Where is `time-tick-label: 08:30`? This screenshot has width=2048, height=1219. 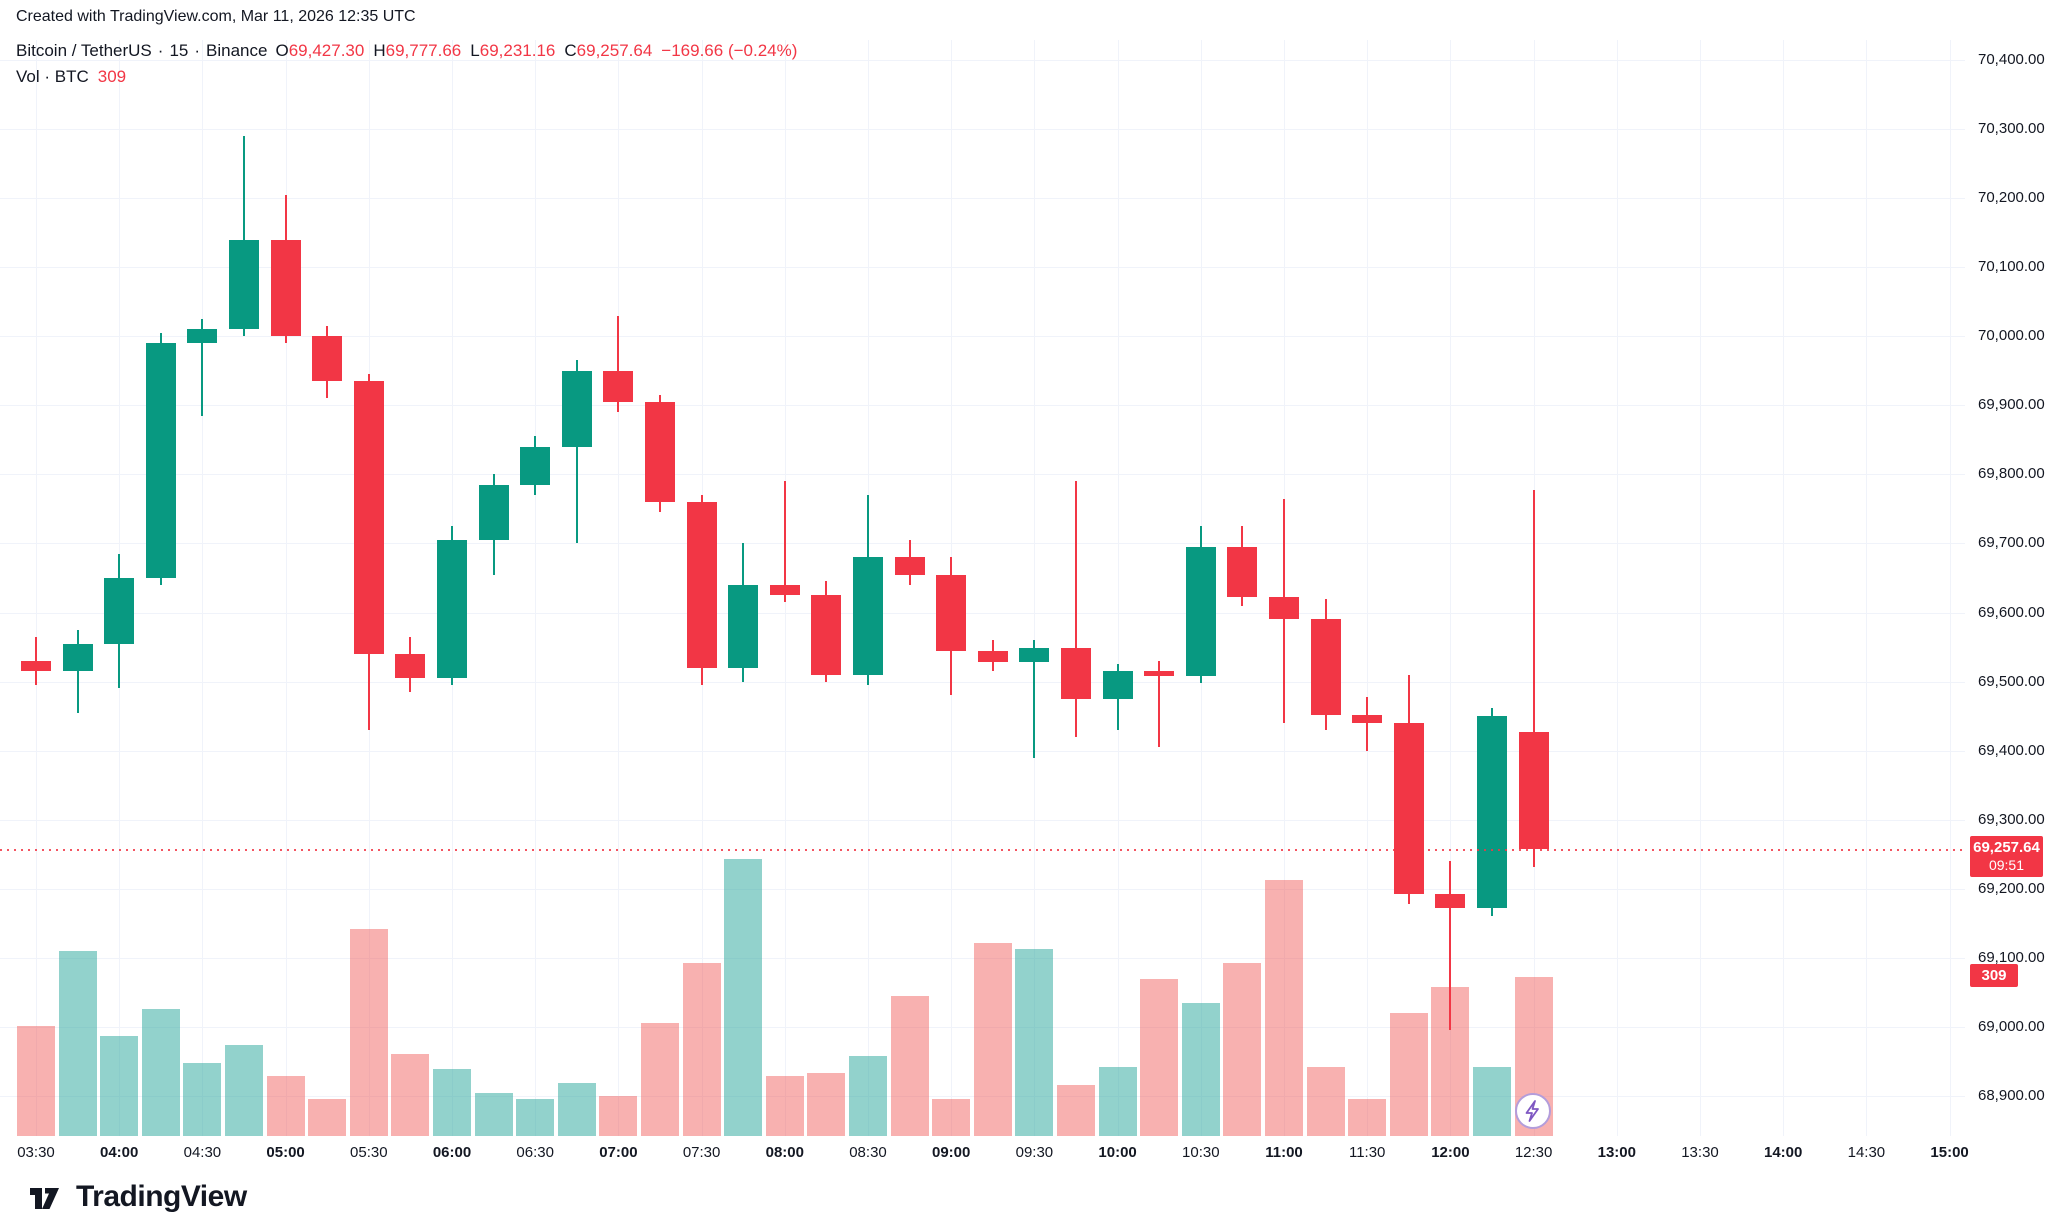 time-tick-label: 08:30 is located at coordinates (868, 1152).